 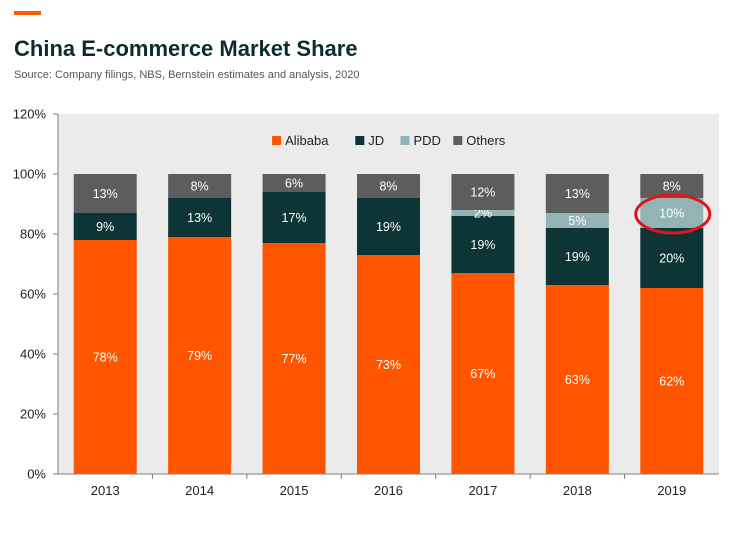 I want to click on bar-pdd-2018, so click(x=577, y=220).